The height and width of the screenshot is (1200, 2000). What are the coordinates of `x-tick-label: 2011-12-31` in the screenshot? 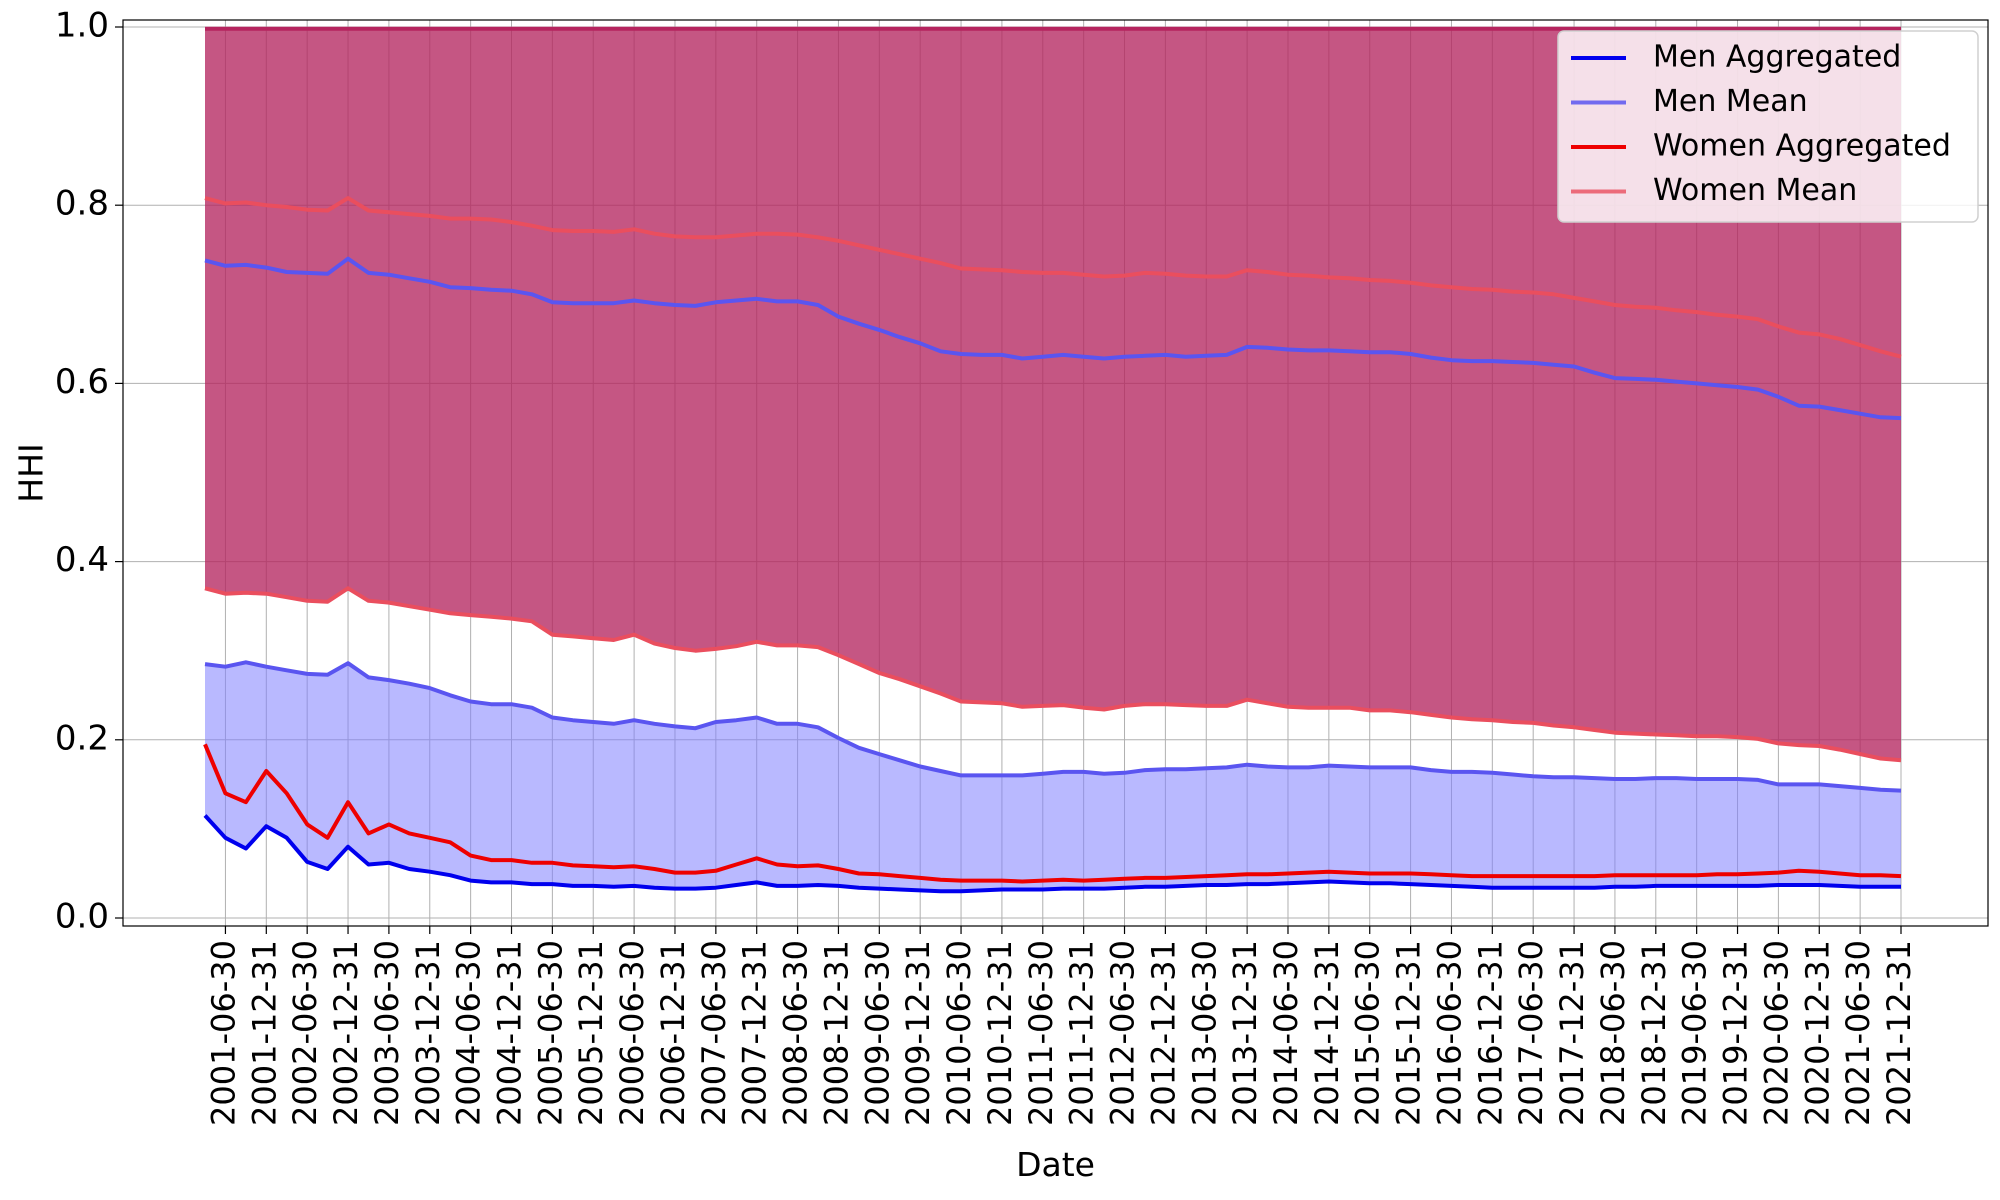 It's located at (1082, 1033).